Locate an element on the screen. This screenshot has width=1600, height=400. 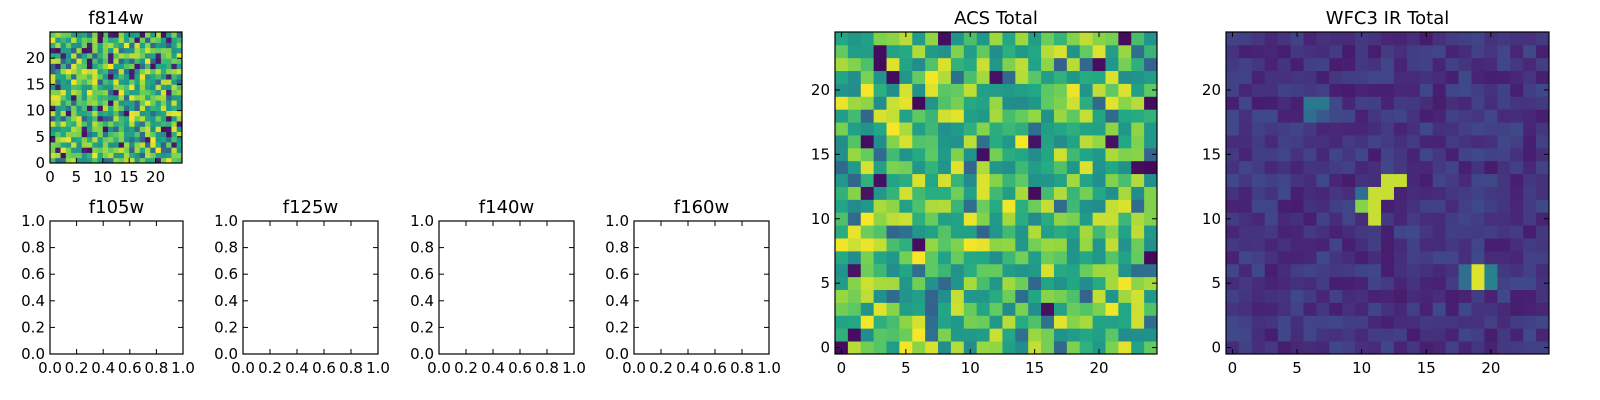
plot-frame is located at coordinates (506, 287).